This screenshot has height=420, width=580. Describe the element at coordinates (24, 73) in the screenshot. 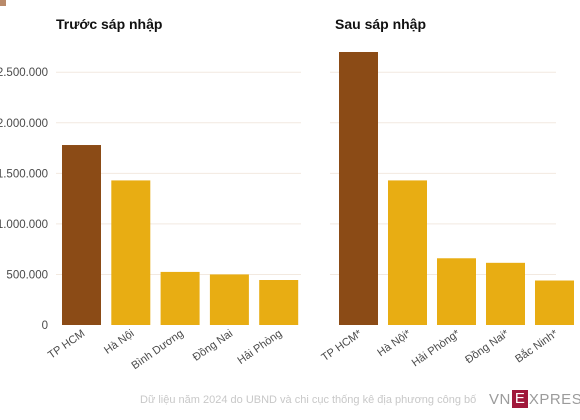

I see `y-tick-label: 2.500.000` at that location.